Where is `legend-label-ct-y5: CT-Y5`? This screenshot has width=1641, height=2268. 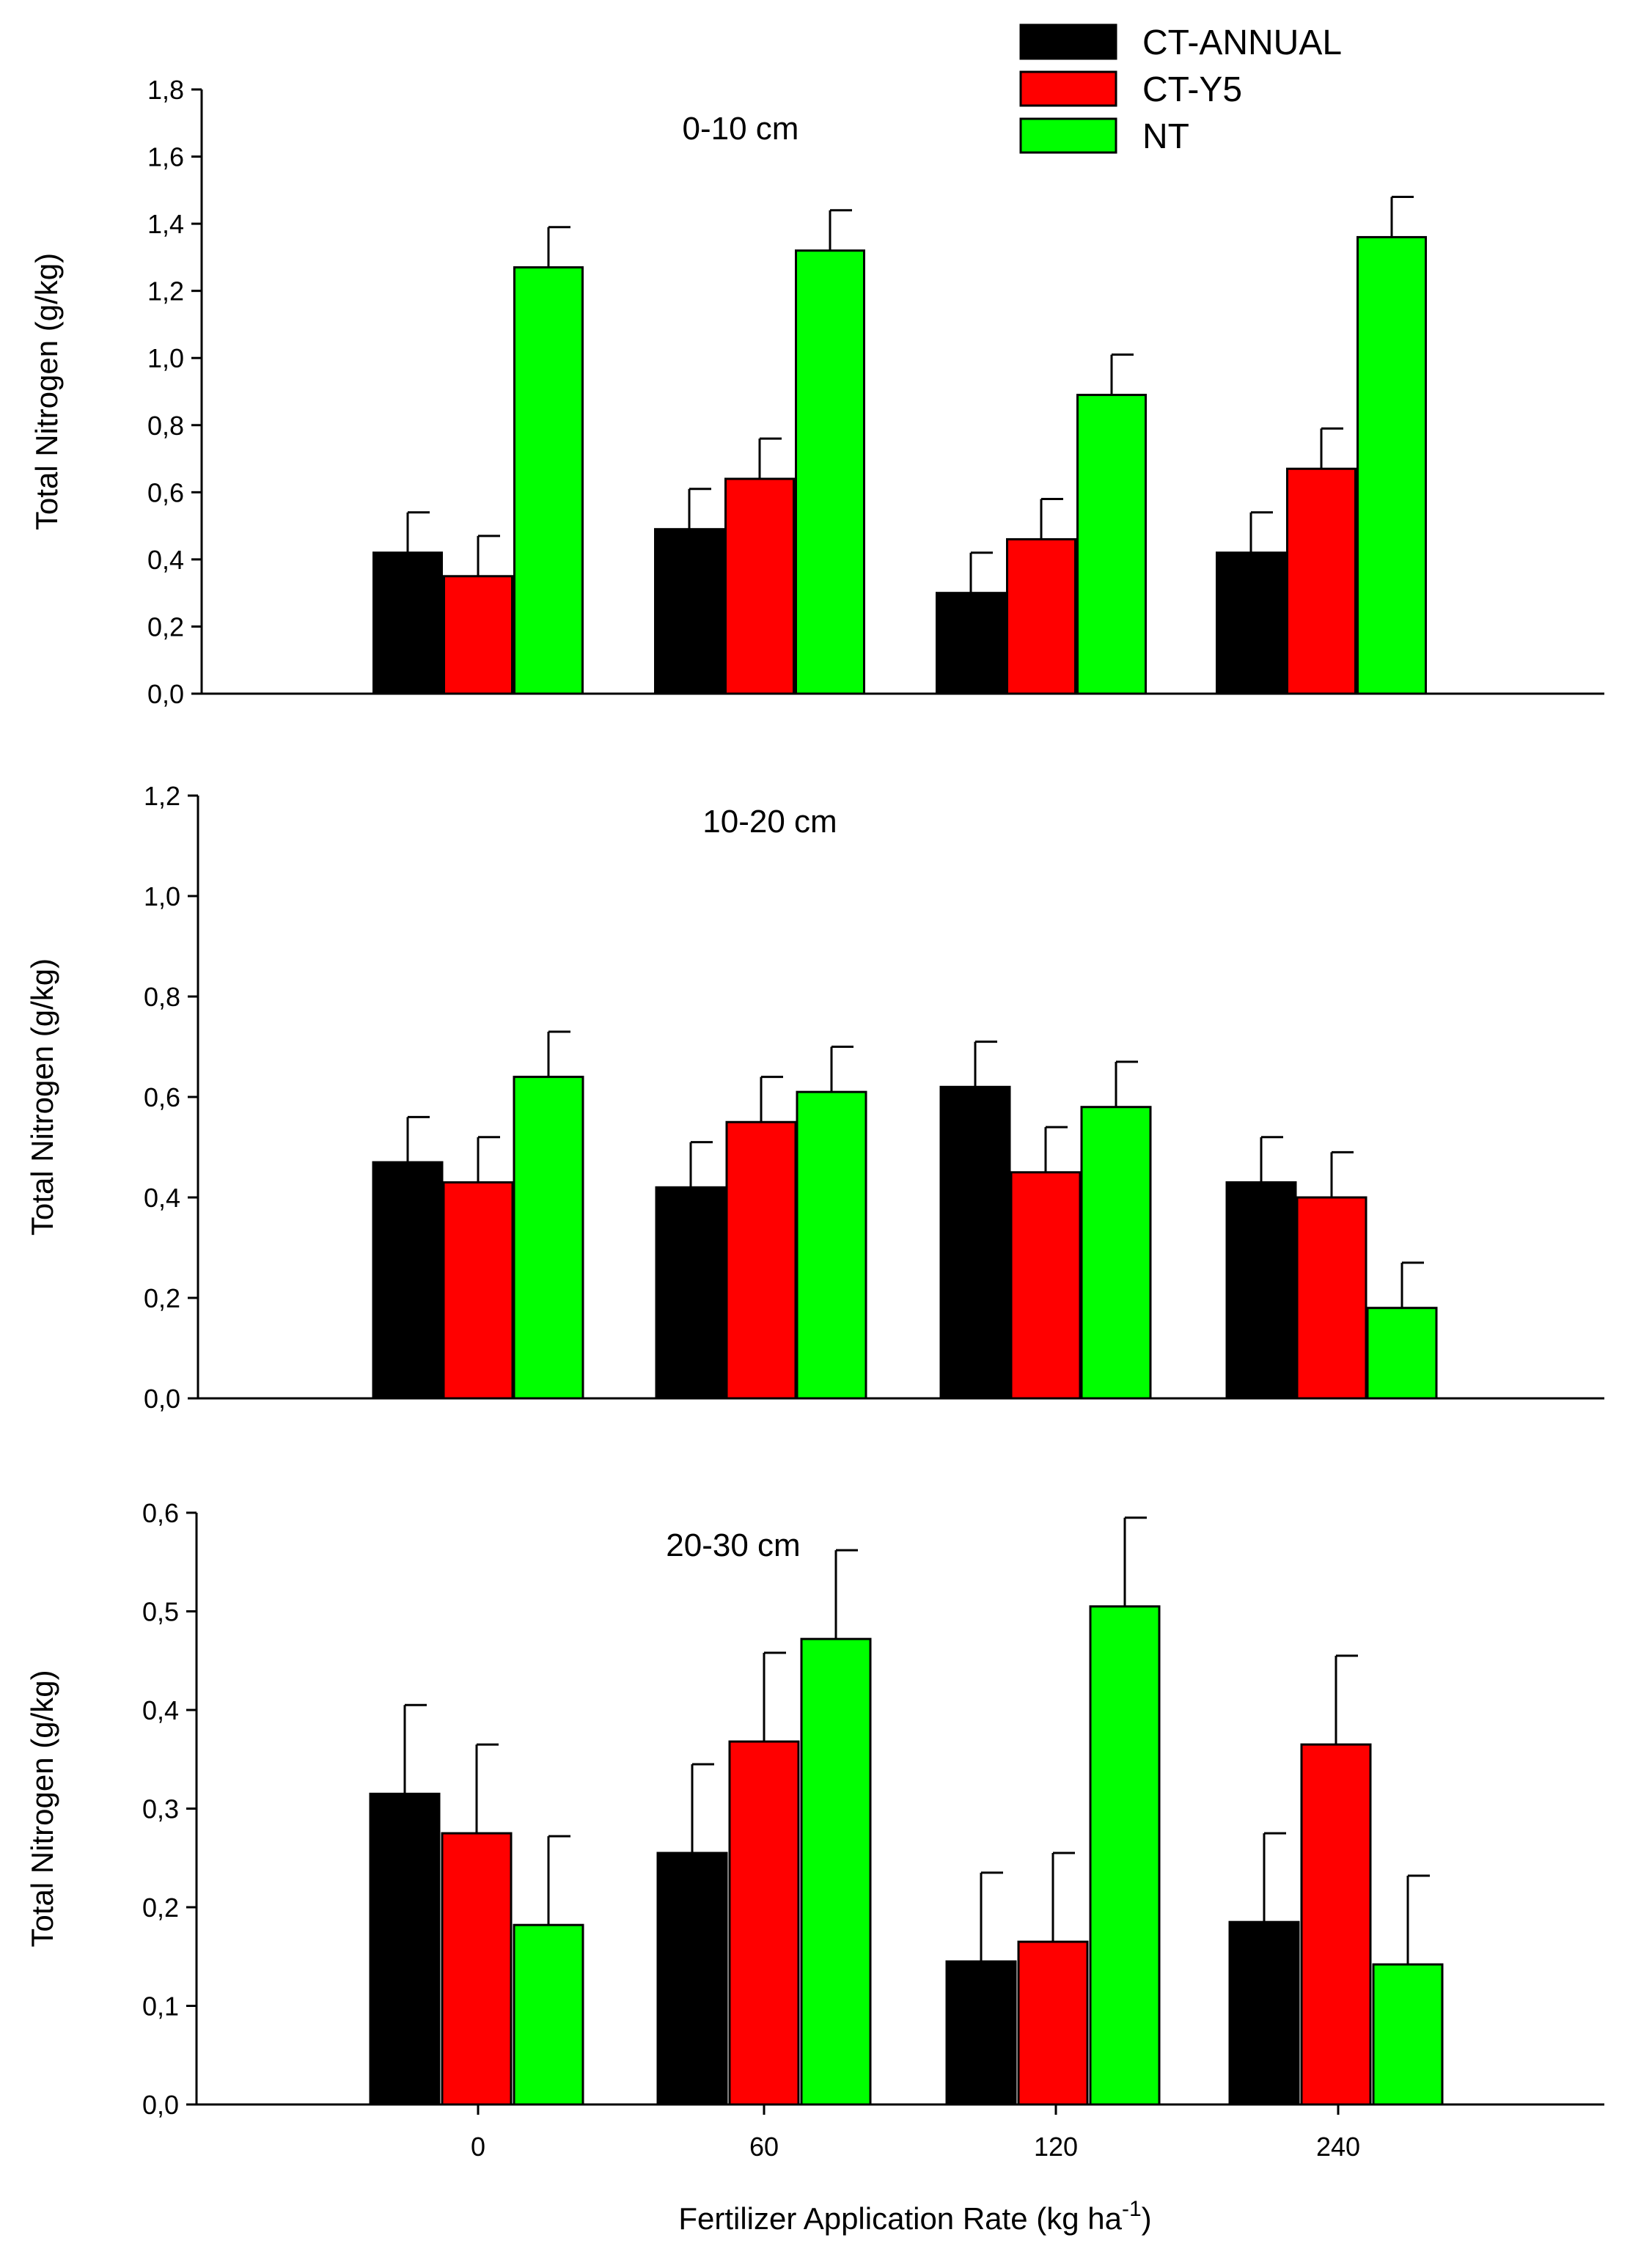 legend-label-ct-y5: CT-Y5 is located at coordinates (1192, 89).